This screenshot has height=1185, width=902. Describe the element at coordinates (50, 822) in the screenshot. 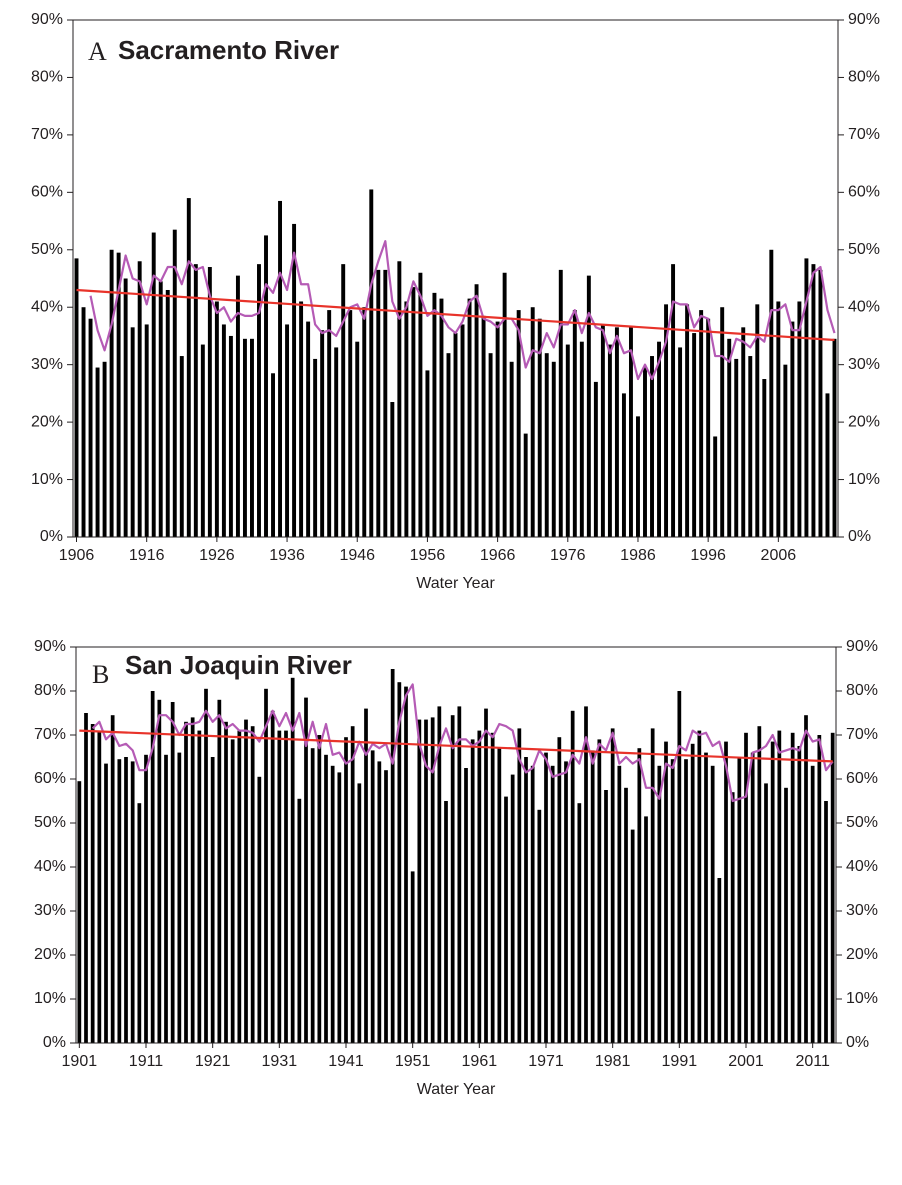

I see `y-tick-label: 50%` at that location.